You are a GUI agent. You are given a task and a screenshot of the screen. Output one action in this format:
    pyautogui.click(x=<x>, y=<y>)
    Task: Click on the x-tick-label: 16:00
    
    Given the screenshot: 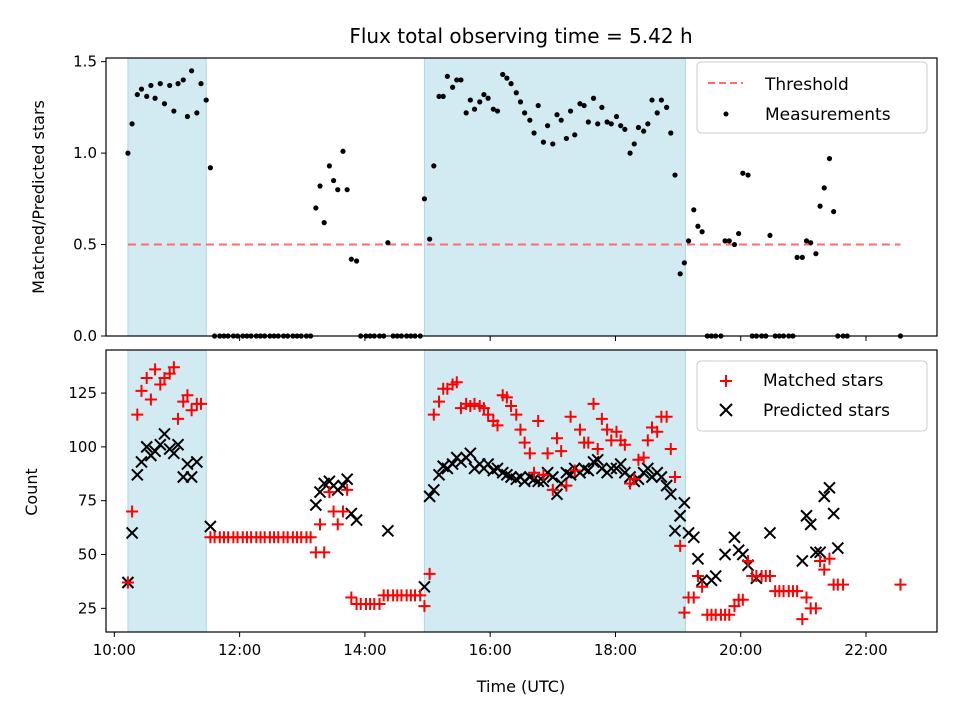 What is the action you would take?
    pyautogui.click(x=490, y=650)
    